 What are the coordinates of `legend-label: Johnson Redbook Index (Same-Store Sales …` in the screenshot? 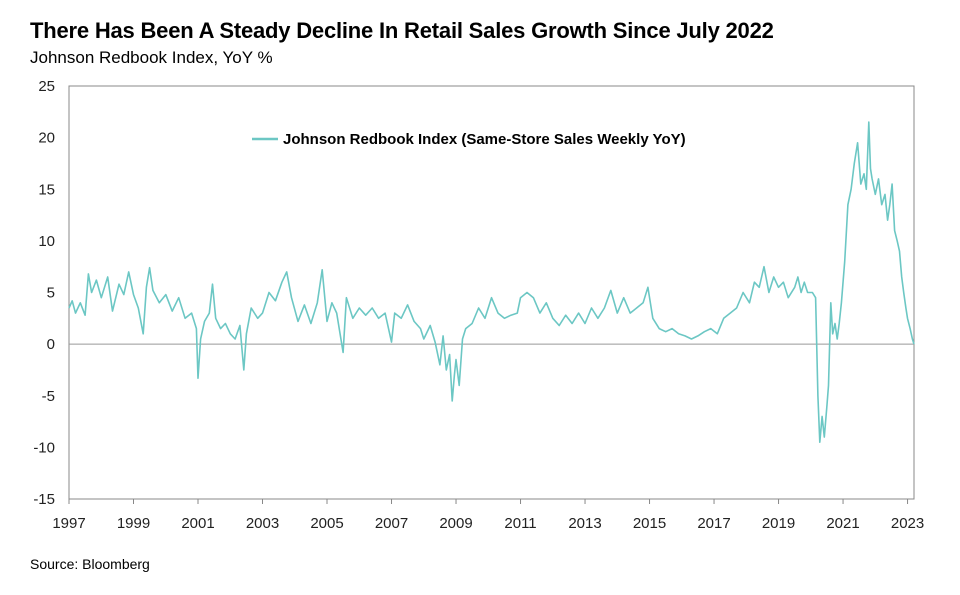 It's located at (484, 139).